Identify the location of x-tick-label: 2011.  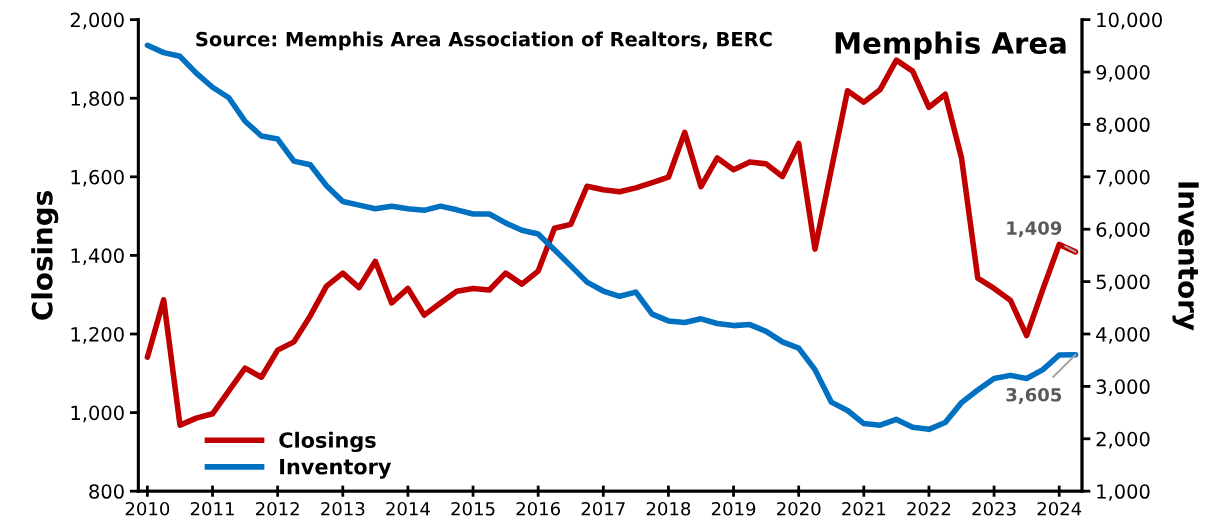
(212, 508).